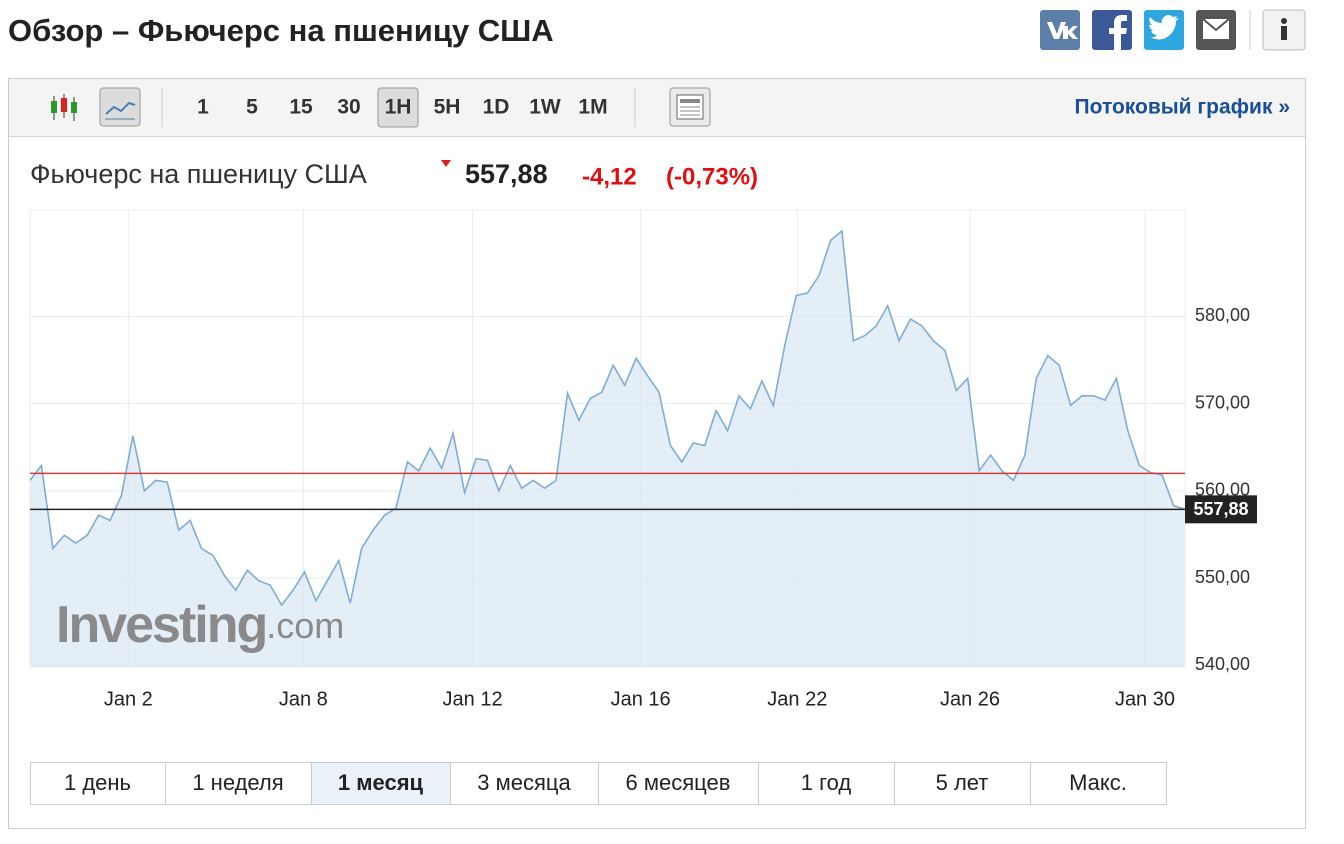 The height and width of the screenshot is (844, 1344). What do you see at coordinates (545, 107) in the screenshot?
I see `interval-button: 1W` at bounding box center [545, 107].